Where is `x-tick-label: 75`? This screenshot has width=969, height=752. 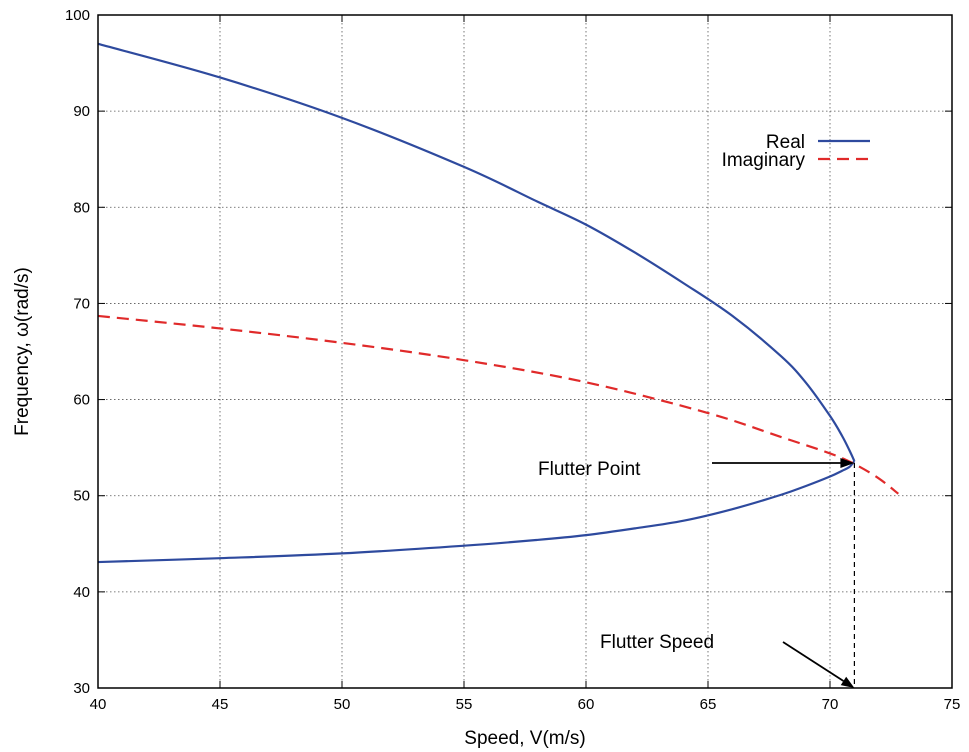
x-tick-label: 75 is located at coordinates (952, 704).